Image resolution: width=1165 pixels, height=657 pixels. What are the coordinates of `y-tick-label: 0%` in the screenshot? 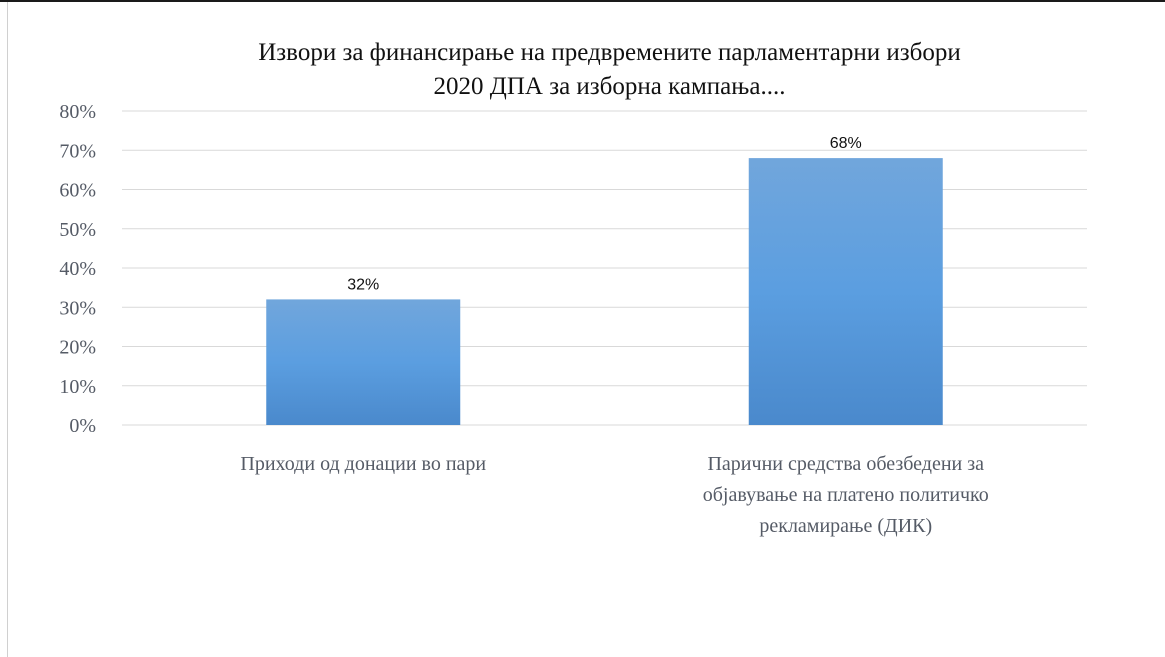 It's located at (82, 426).